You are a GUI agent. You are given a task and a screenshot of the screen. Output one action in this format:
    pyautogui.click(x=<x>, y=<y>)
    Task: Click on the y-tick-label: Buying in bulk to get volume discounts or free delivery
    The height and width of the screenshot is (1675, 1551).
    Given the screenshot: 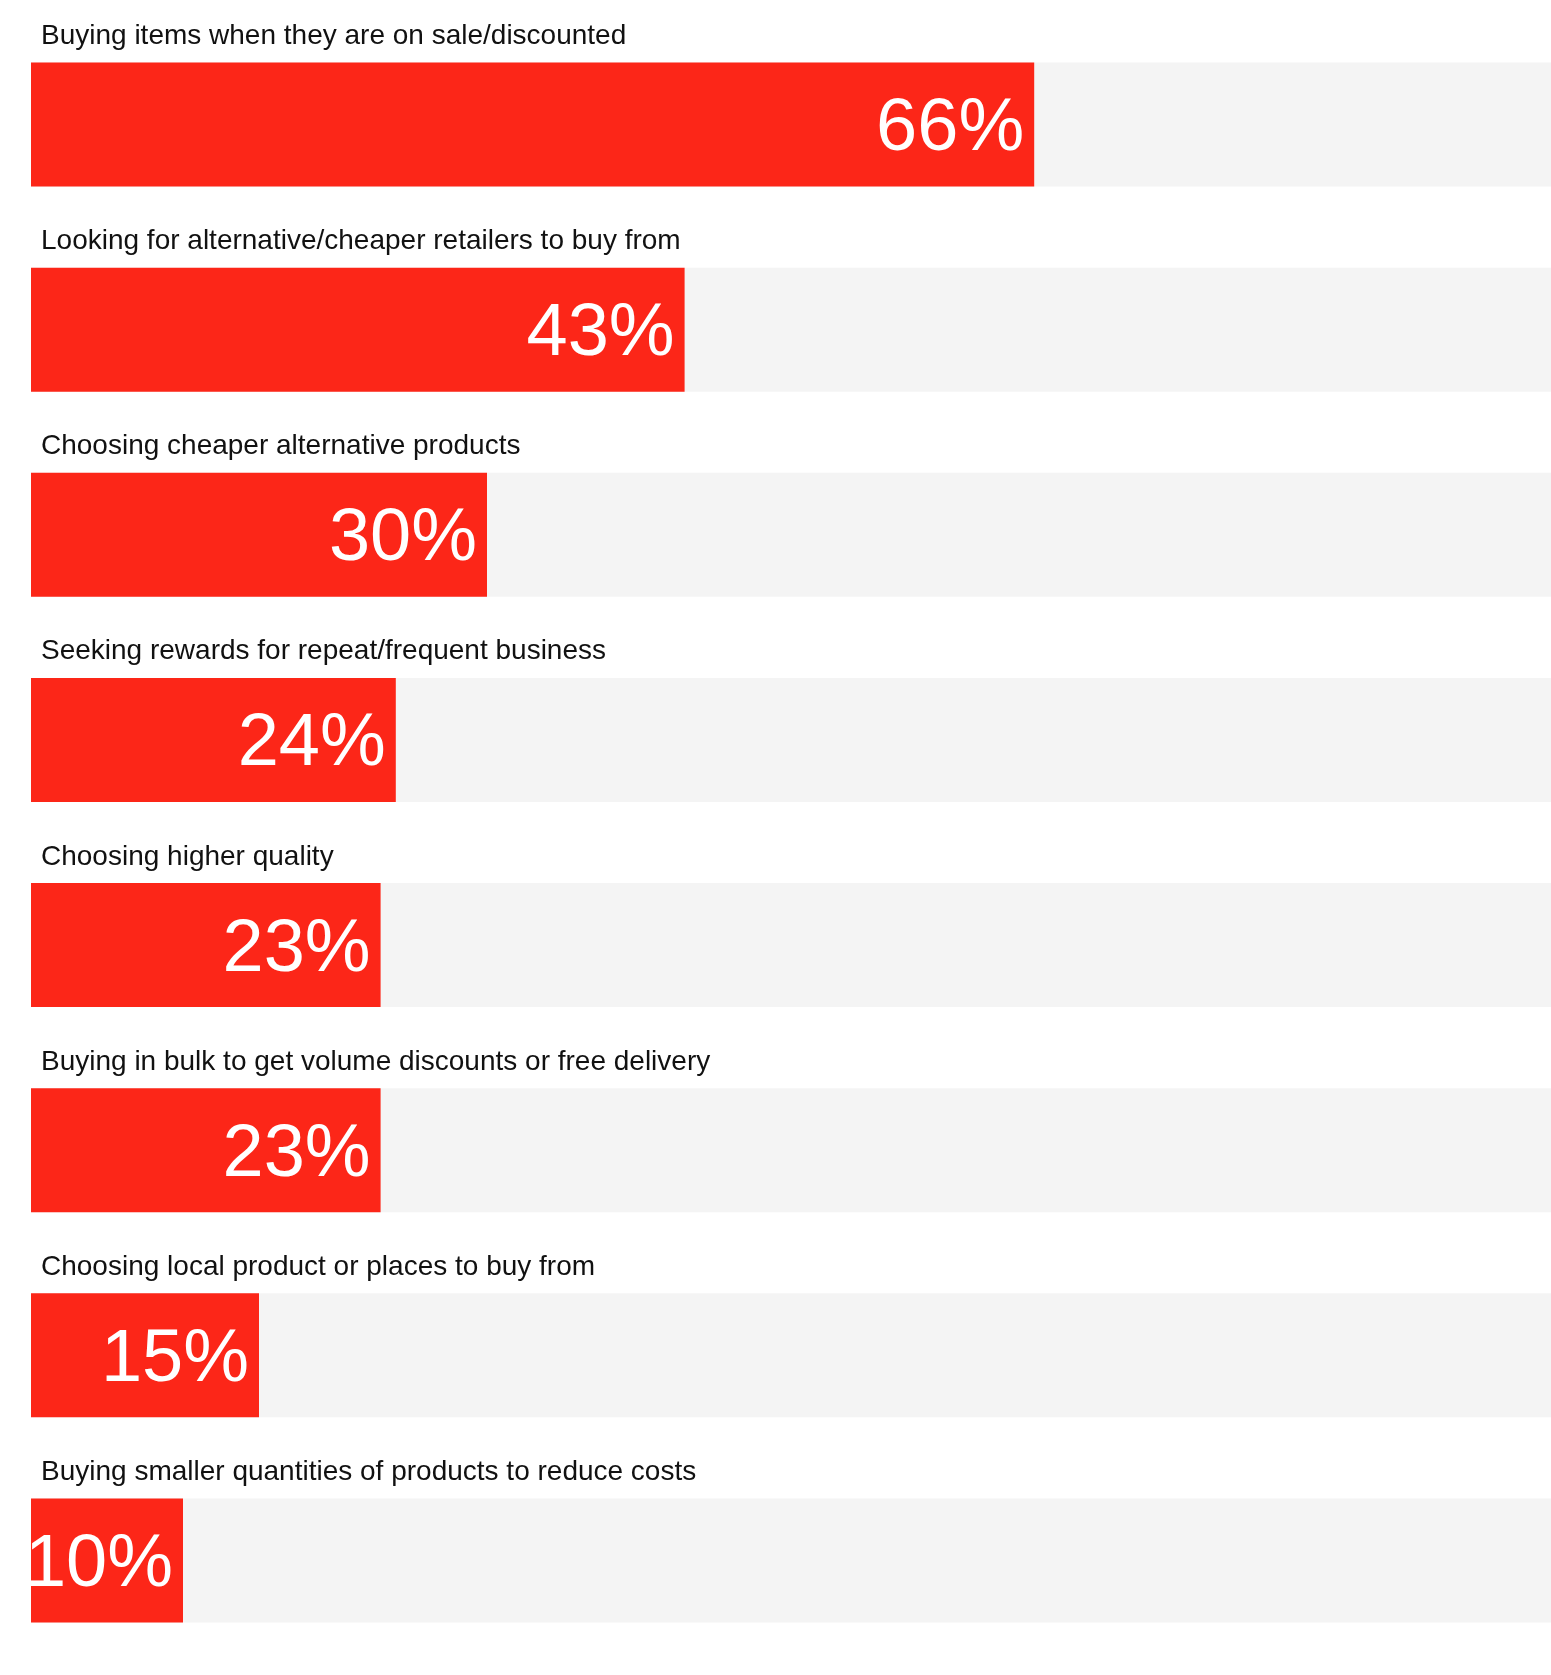 What is the action you would take?
    pyautogui.click(x=376, y=1060)
    